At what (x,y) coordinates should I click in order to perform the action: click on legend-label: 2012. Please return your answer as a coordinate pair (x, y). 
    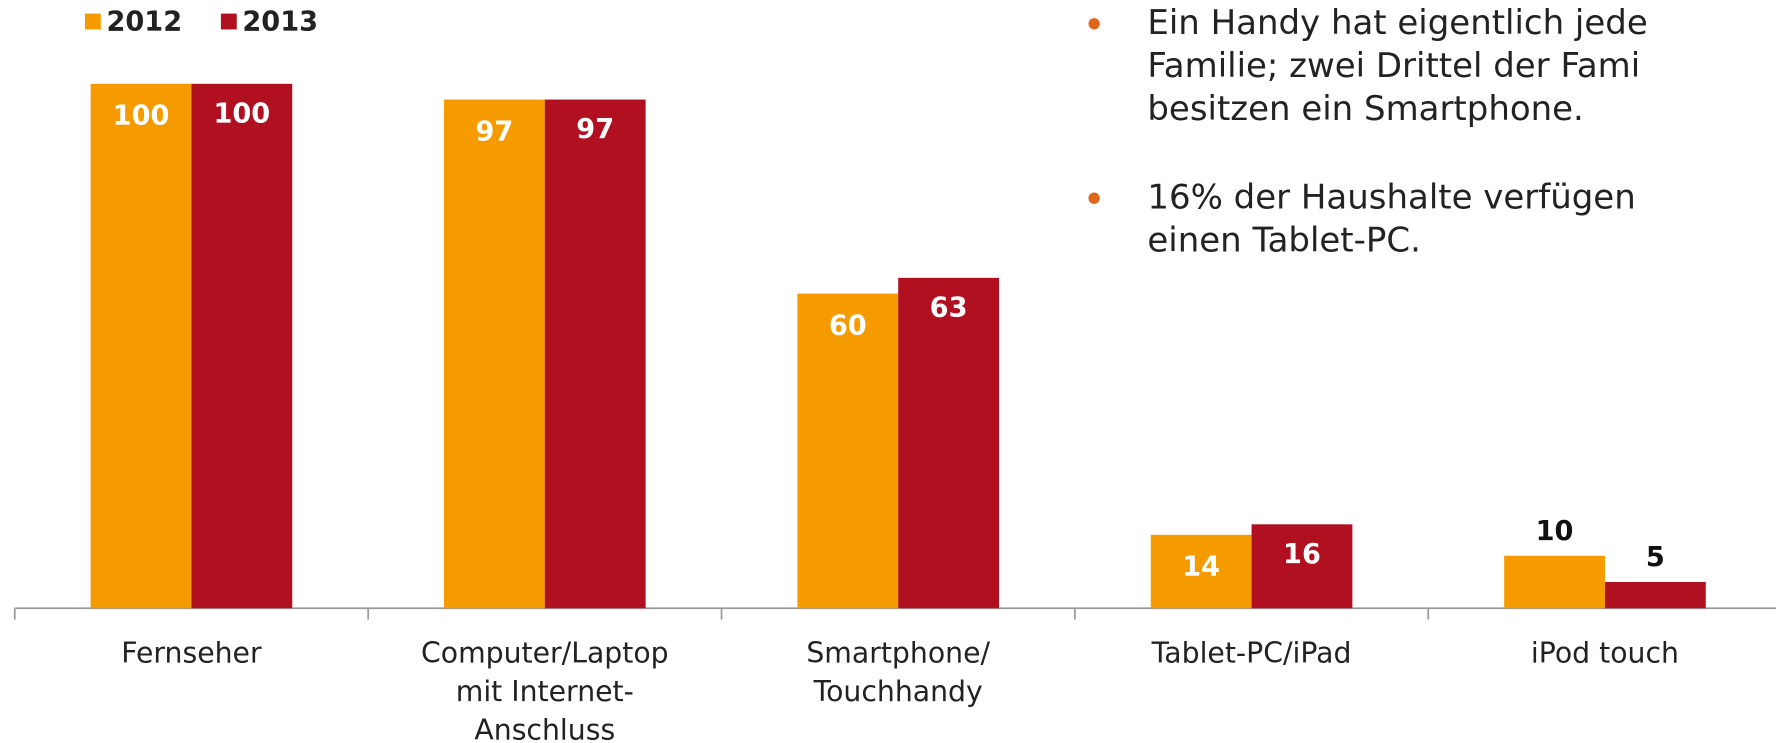
    Looking at the image, I should click on (144, 22).